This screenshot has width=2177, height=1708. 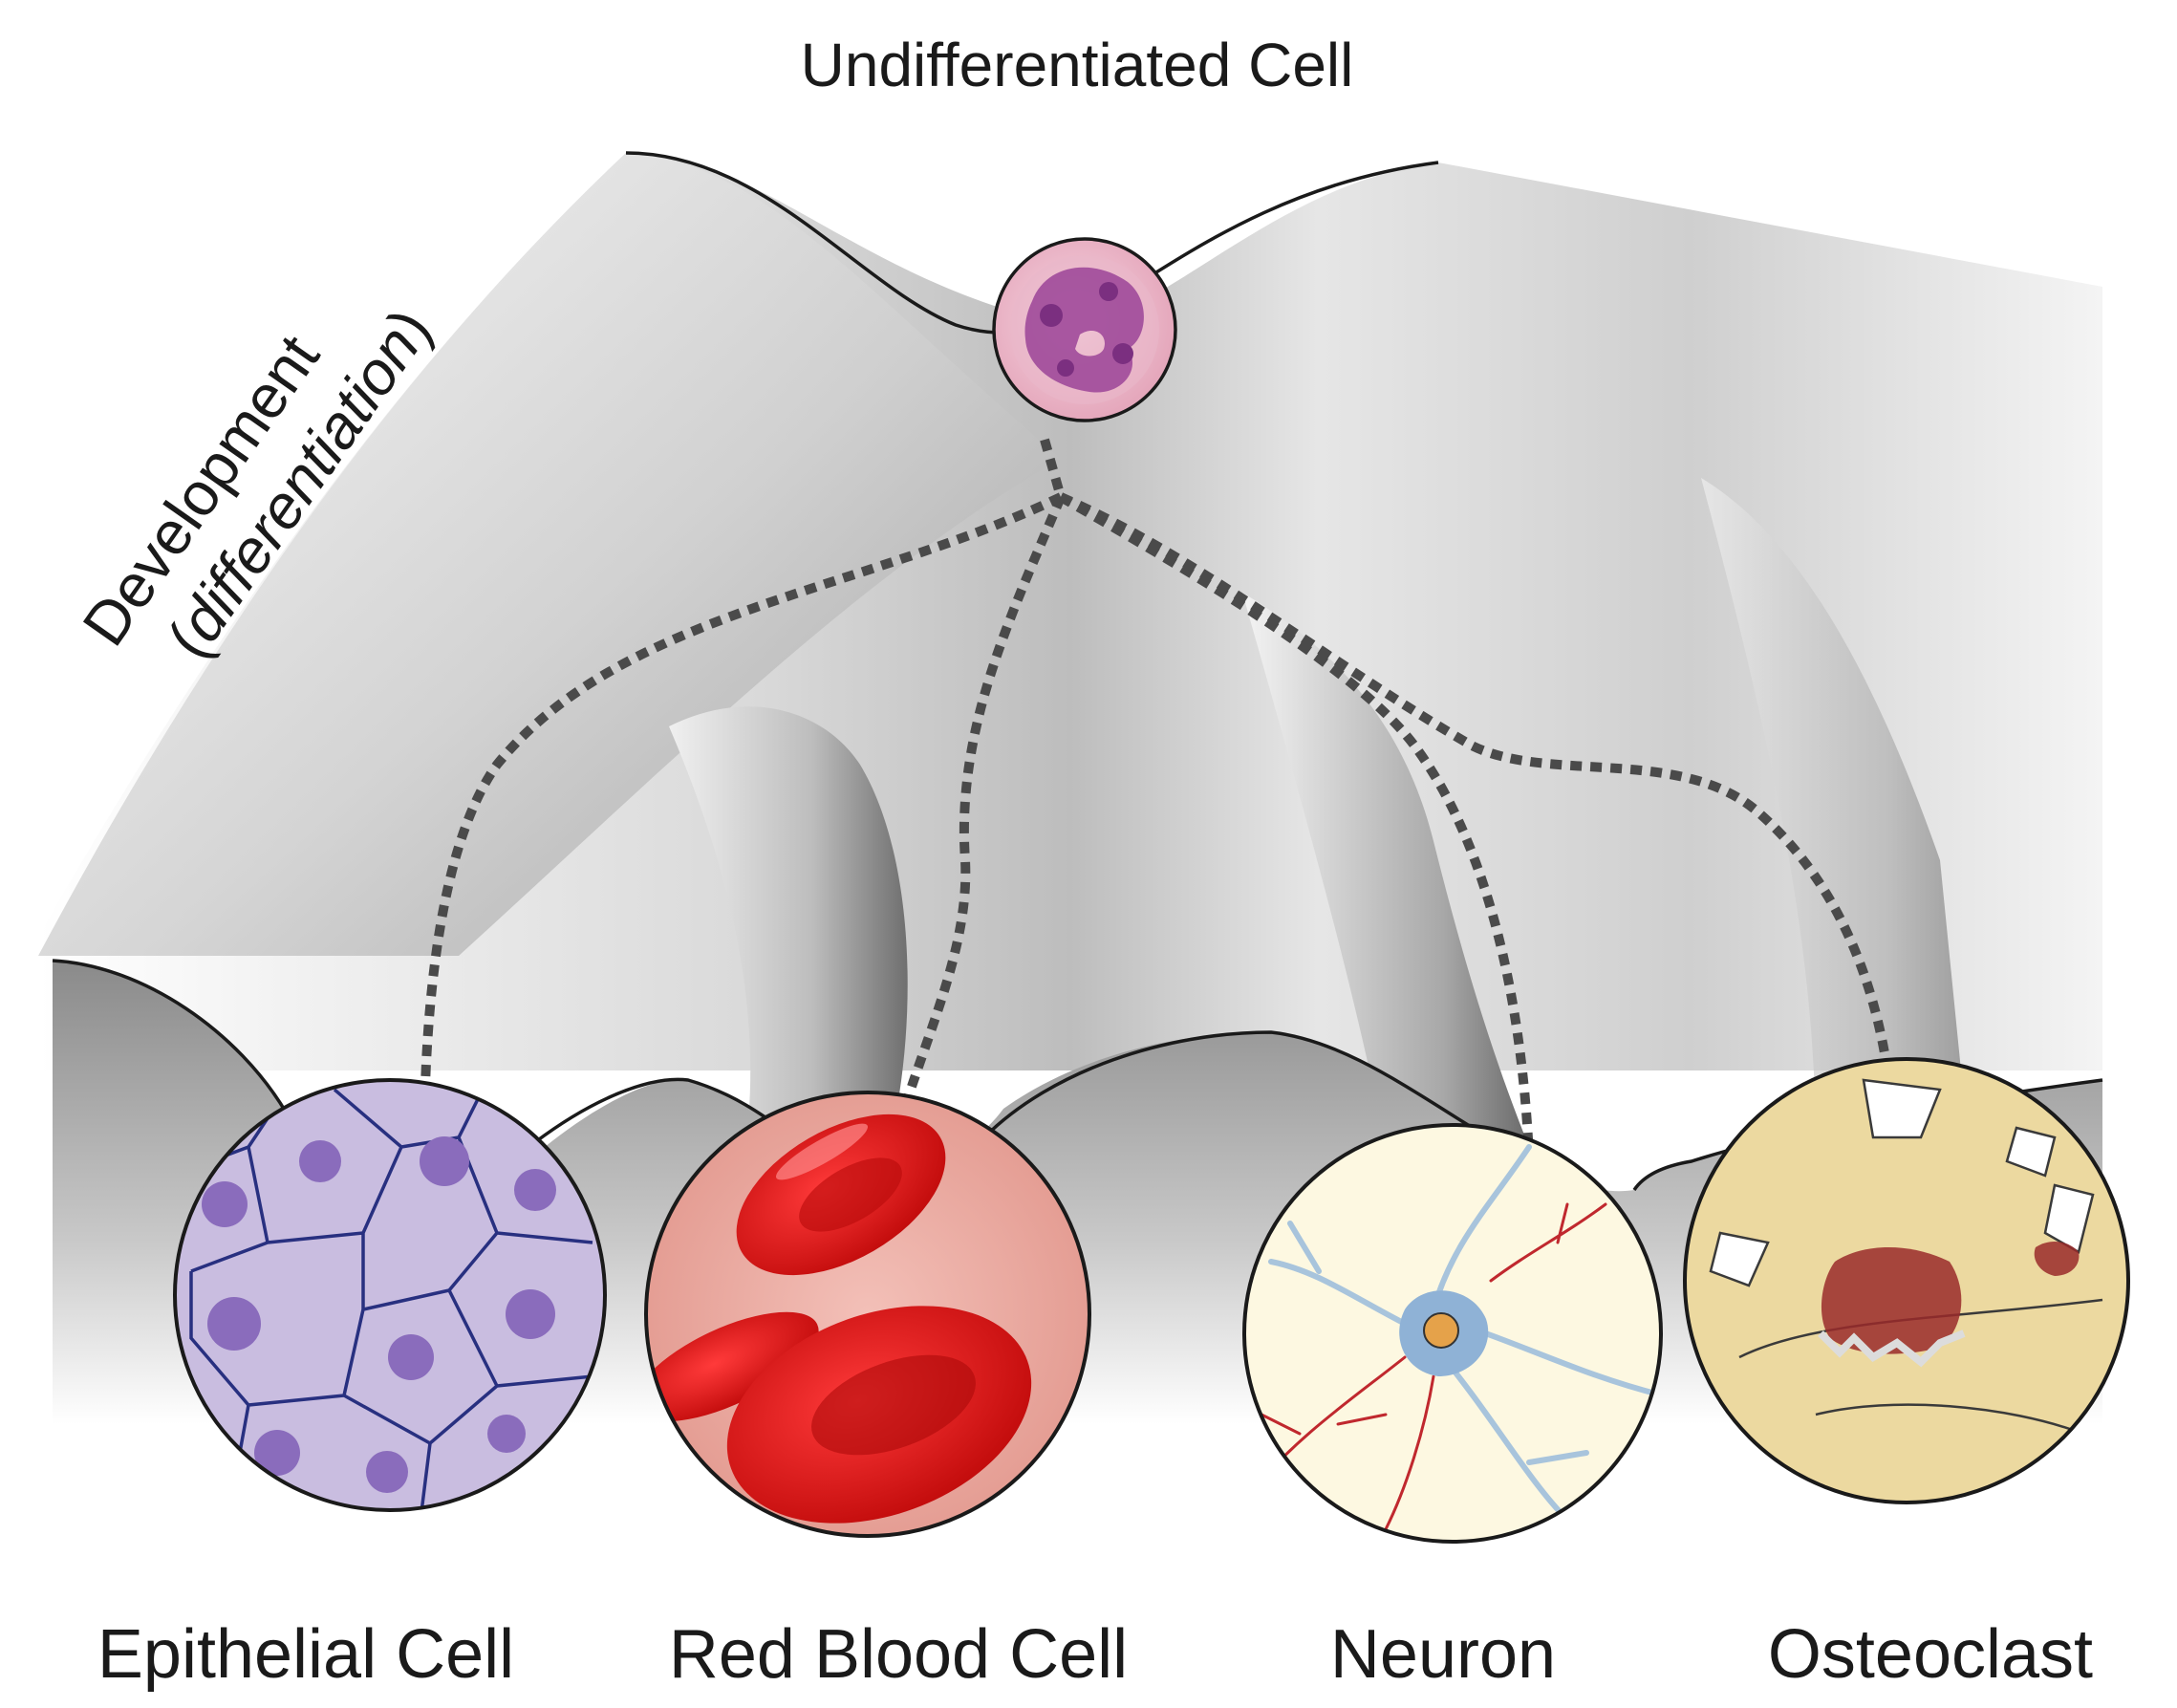 What do you see at coordinates (1053, 468) in the screenshot?
I see `path-stem-origin` at bounding box center [1053, 468].